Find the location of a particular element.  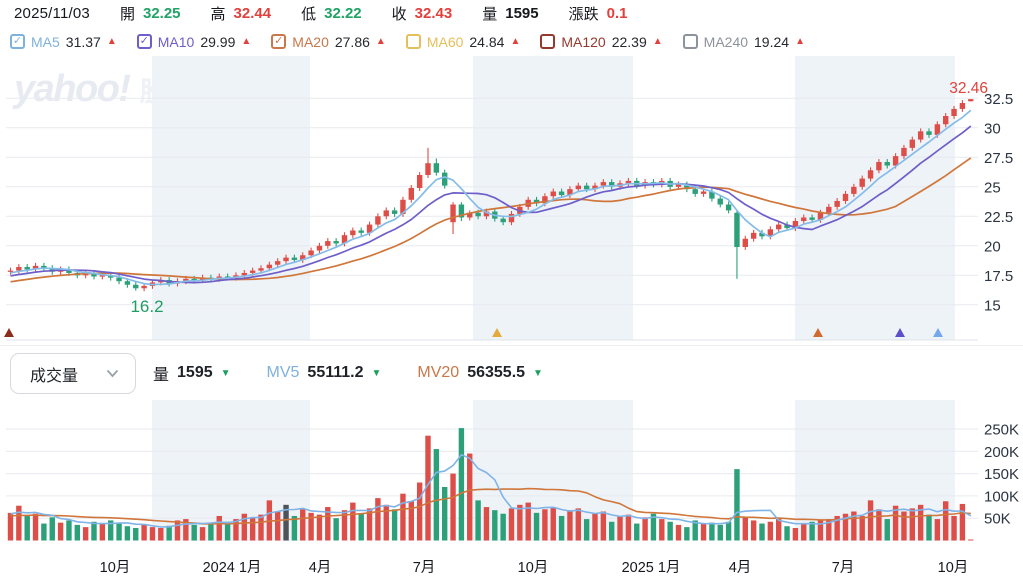

ma60-checkbox-icon is located at coordinates (413, 41).